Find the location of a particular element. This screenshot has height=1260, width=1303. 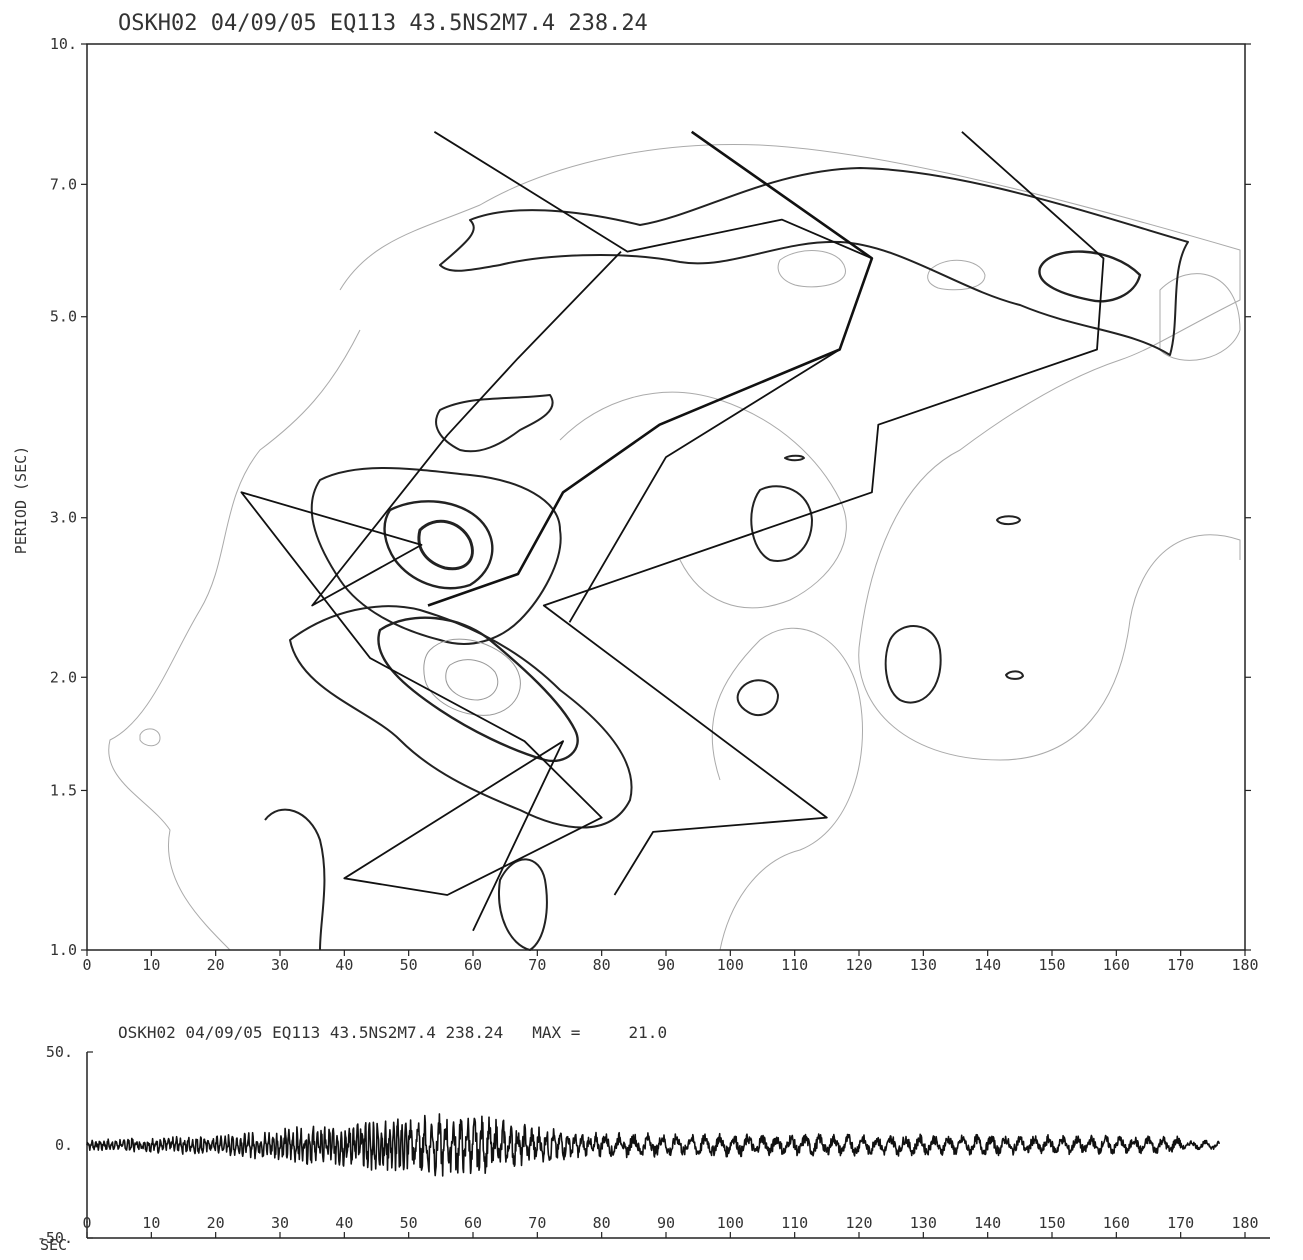

waveform-y-axis: 50. 0. -50. is located at coordinates (65, 1145).